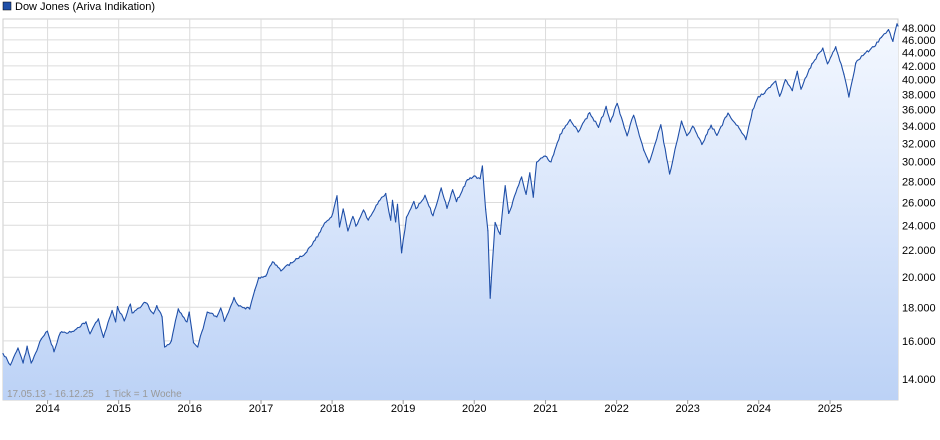  What do you see at coordinates (759, 409) in the screenshot?
I see `x-tick-label: 2024` at bounding box center [759, 409].